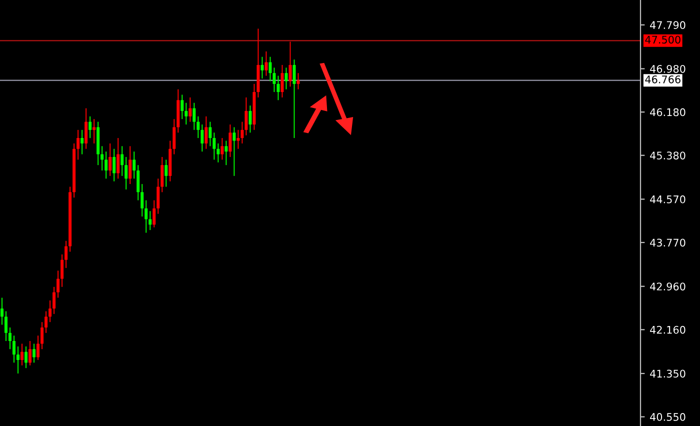 The height and width of the screenshot is (426, 700). I want to click on y-tick-label: 44.570, so click(668, 199).